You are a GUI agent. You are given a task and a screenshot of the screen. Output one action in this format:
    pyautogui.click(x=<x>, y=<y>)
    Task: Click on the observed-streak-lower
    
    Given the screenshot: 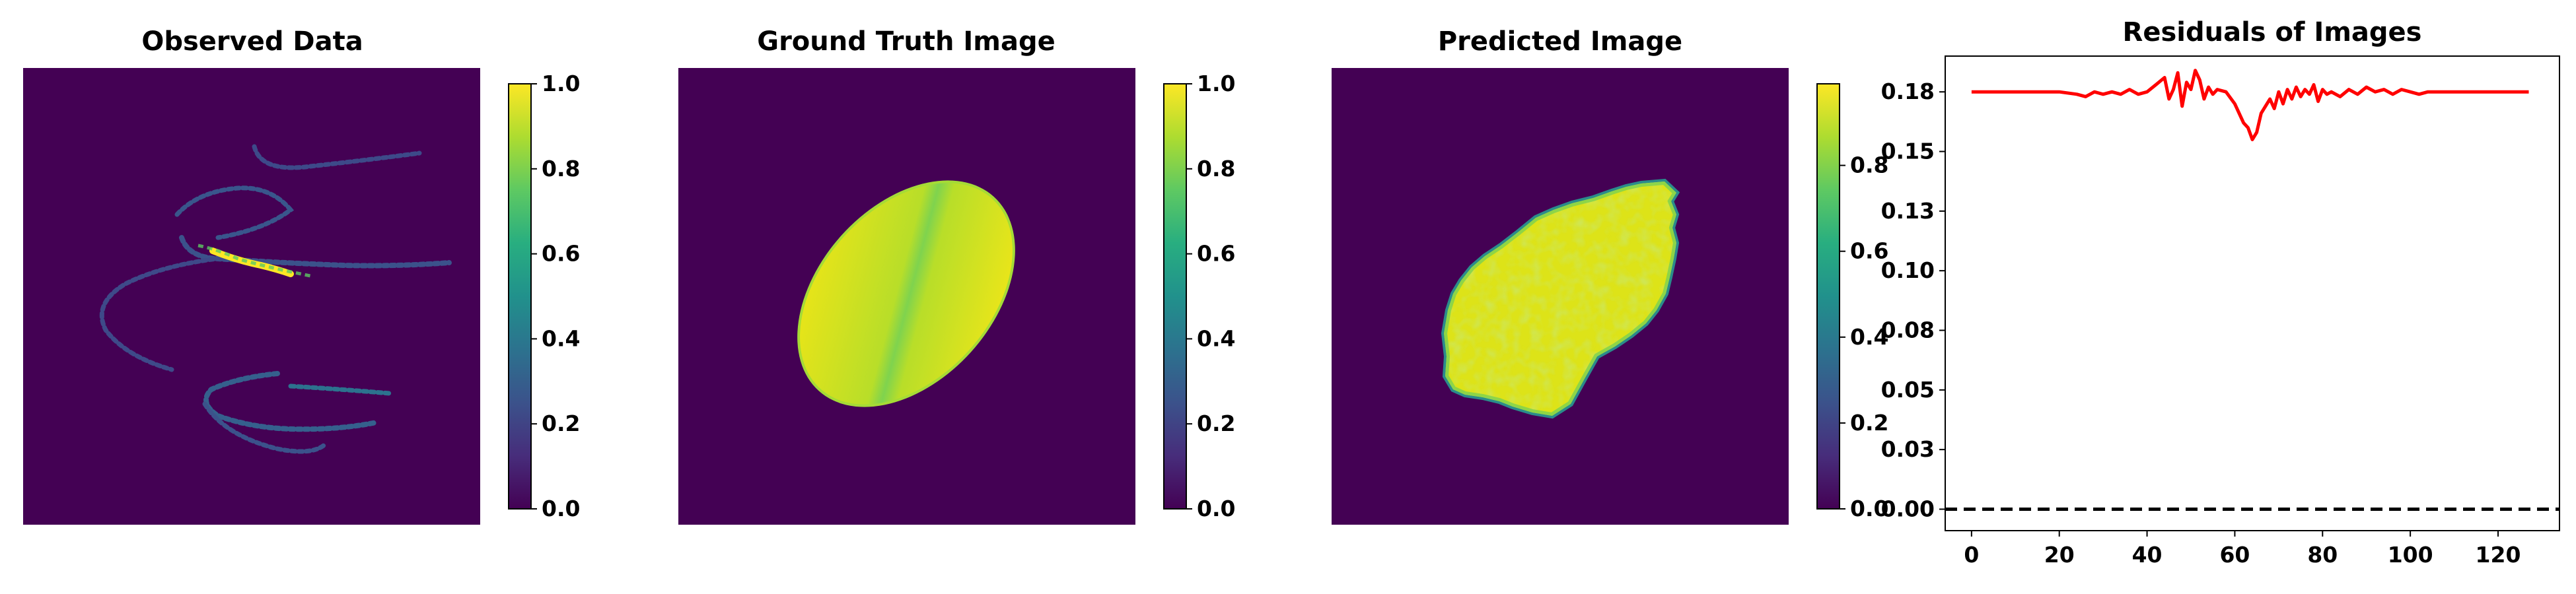 What is the action you would take?
    pyautogui.click(x=291, y=402)
    